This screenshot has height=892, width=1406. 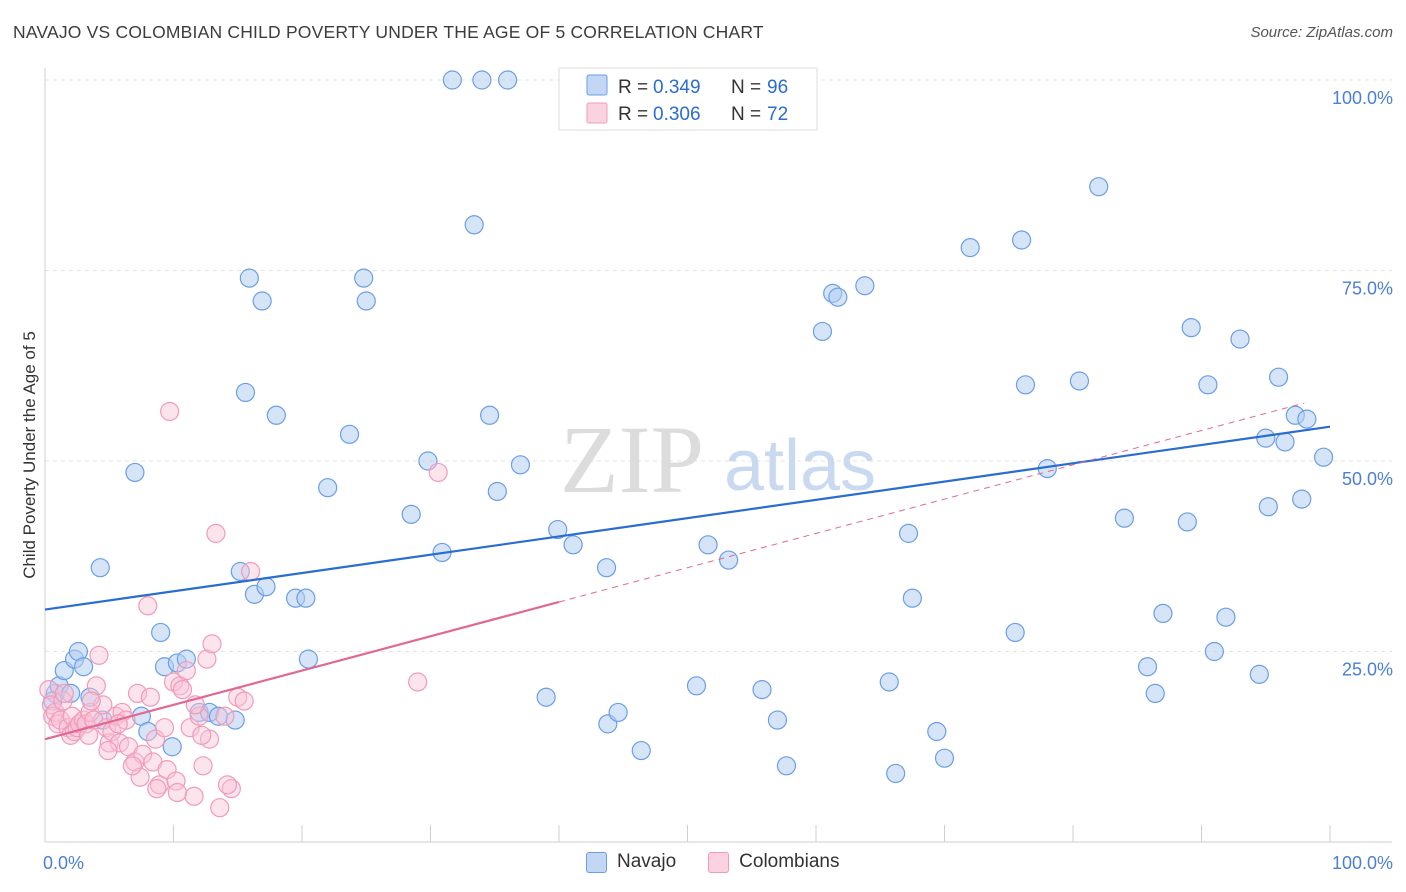 I want to click on bottom-legend: Navajo Colombians, so click(x=728, y=862).